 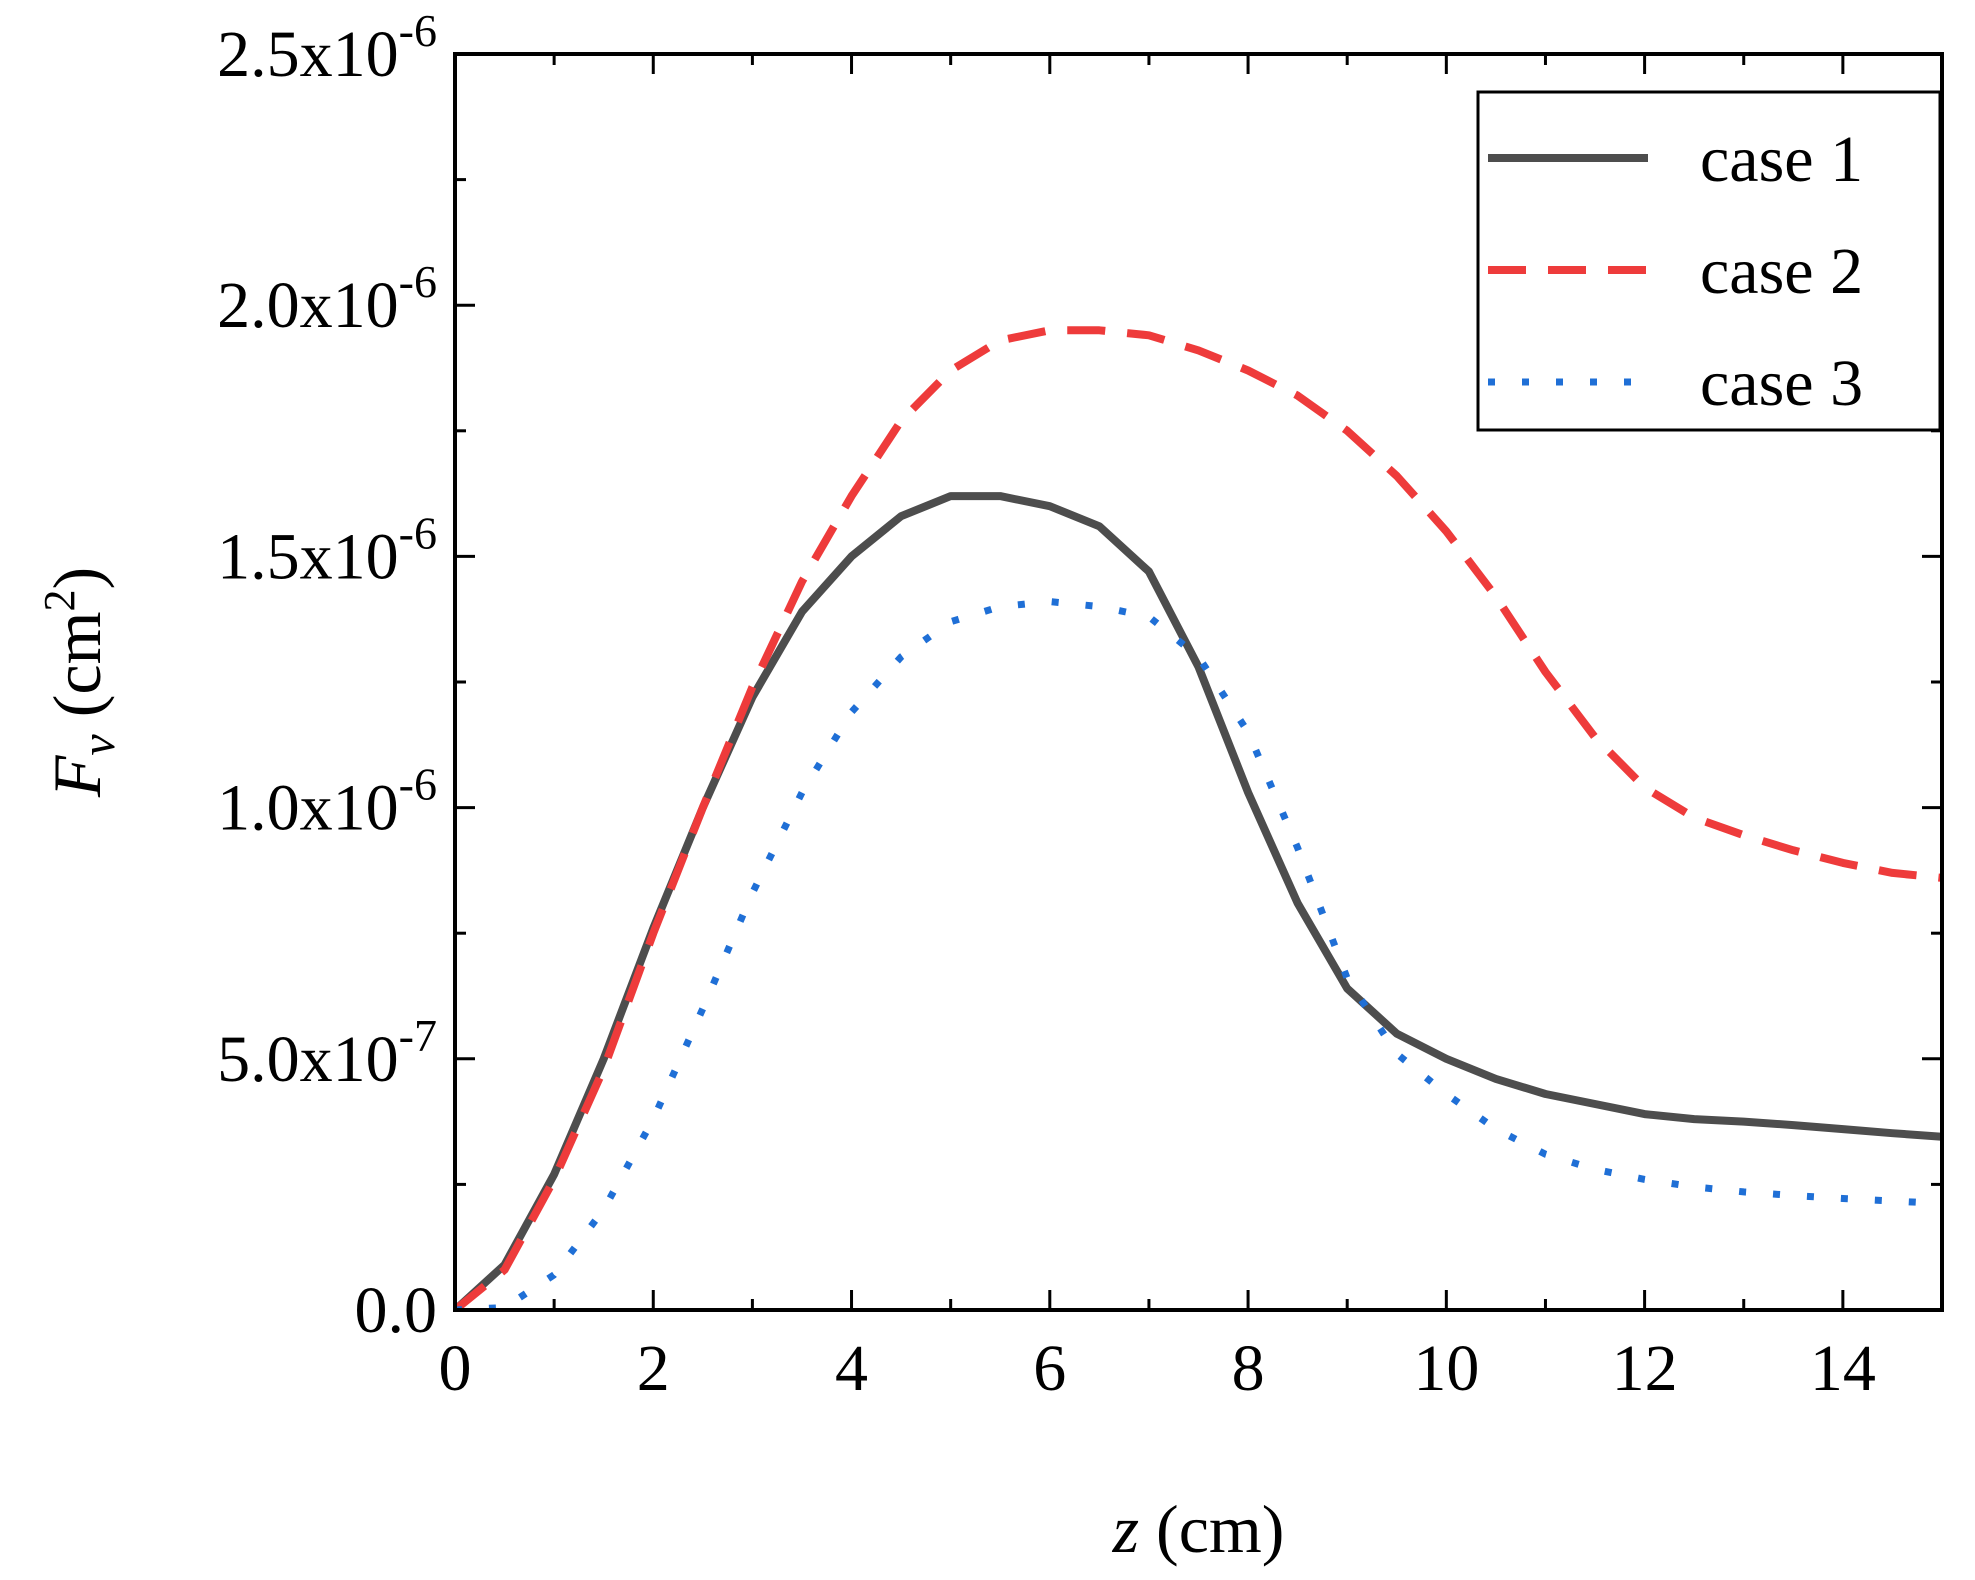 I want to click on x-axis-title: z (cm), so click(x=1198, y=1529).